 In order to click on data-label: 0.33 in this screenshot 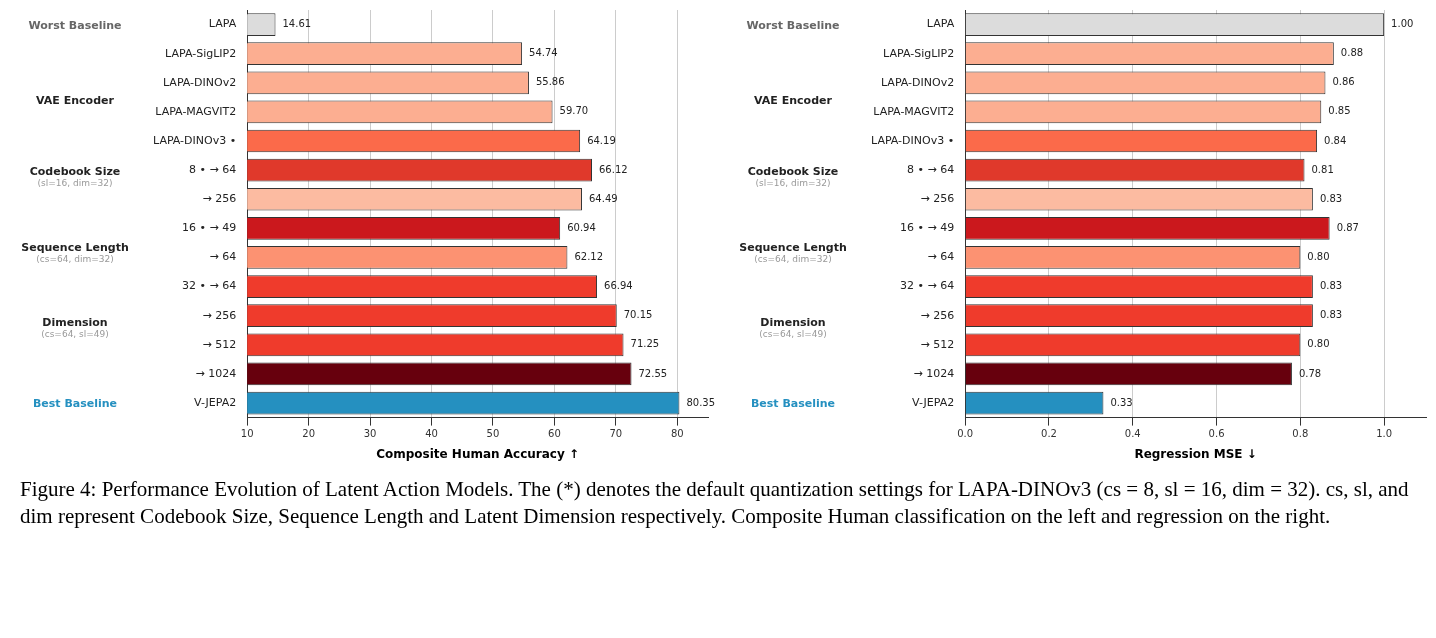, I will do `click(1121, 402)`.